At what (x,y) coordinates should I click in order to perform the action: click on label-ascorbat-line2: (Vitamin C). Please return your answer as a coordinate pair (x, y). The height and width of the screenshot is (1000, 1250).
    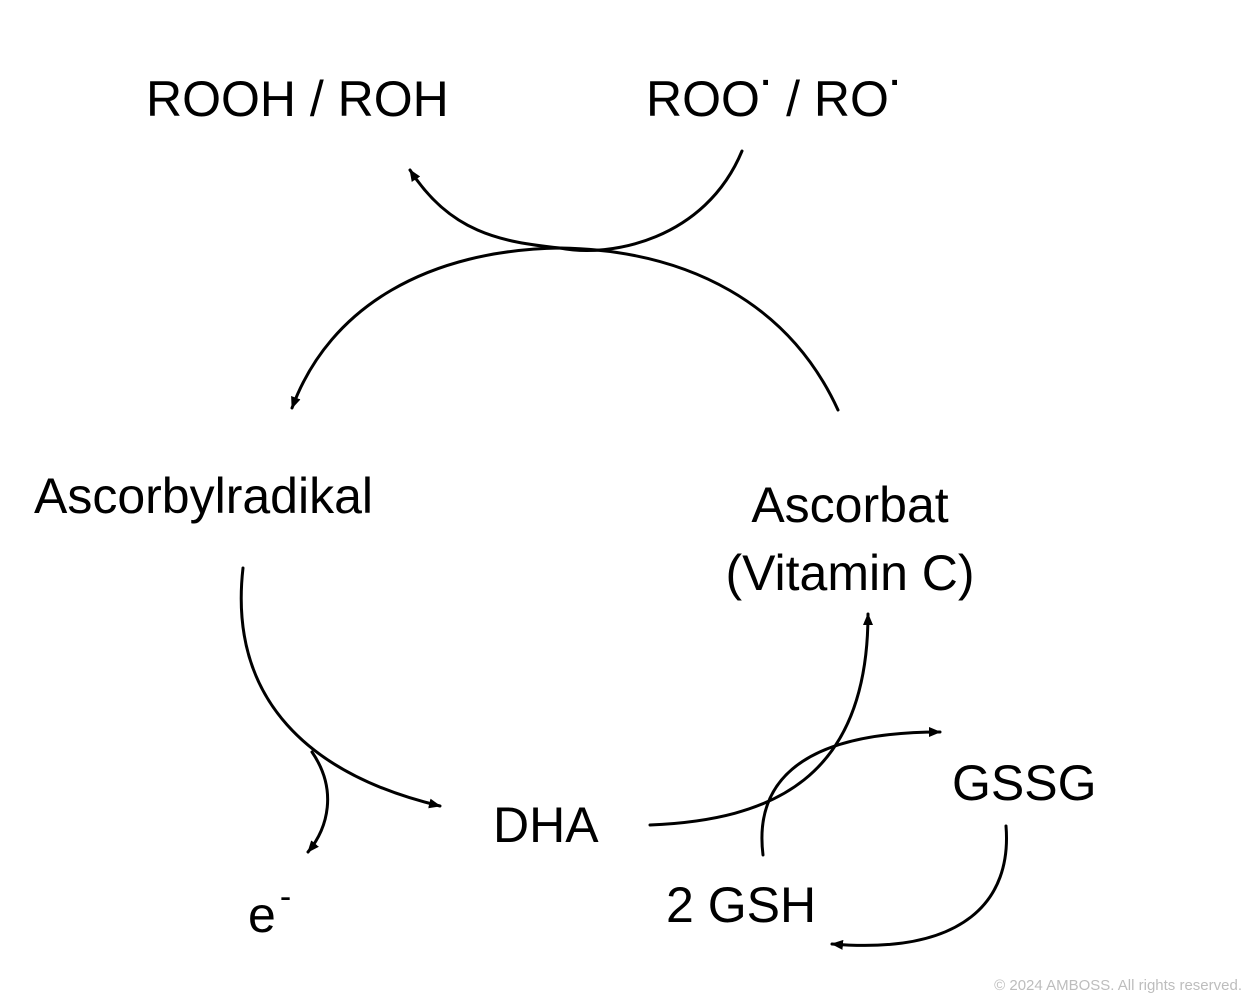
    Looking at the image, I should click on (850, 573).